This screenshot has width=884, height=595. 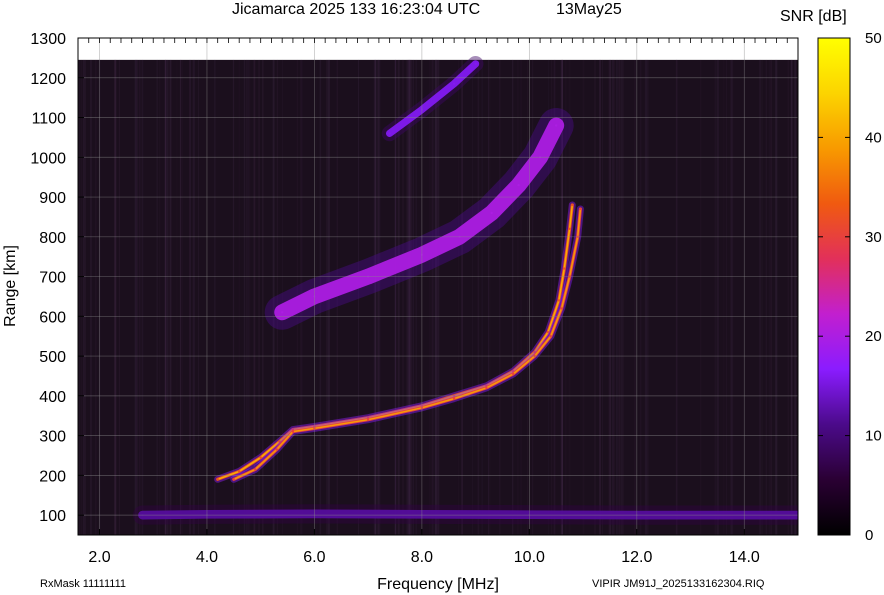 I want to click on x-tick-label: 12.0, so click(x=636, y=557).